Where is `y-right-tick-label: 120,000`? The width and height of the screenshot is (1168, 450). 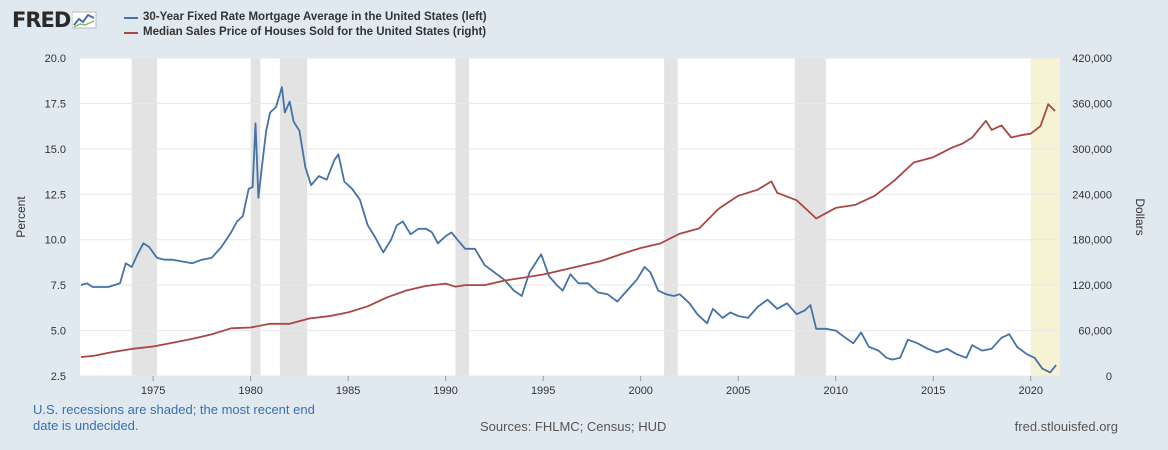
y-right-tick-label: 120,000 is located at coordinates (1092, 286).